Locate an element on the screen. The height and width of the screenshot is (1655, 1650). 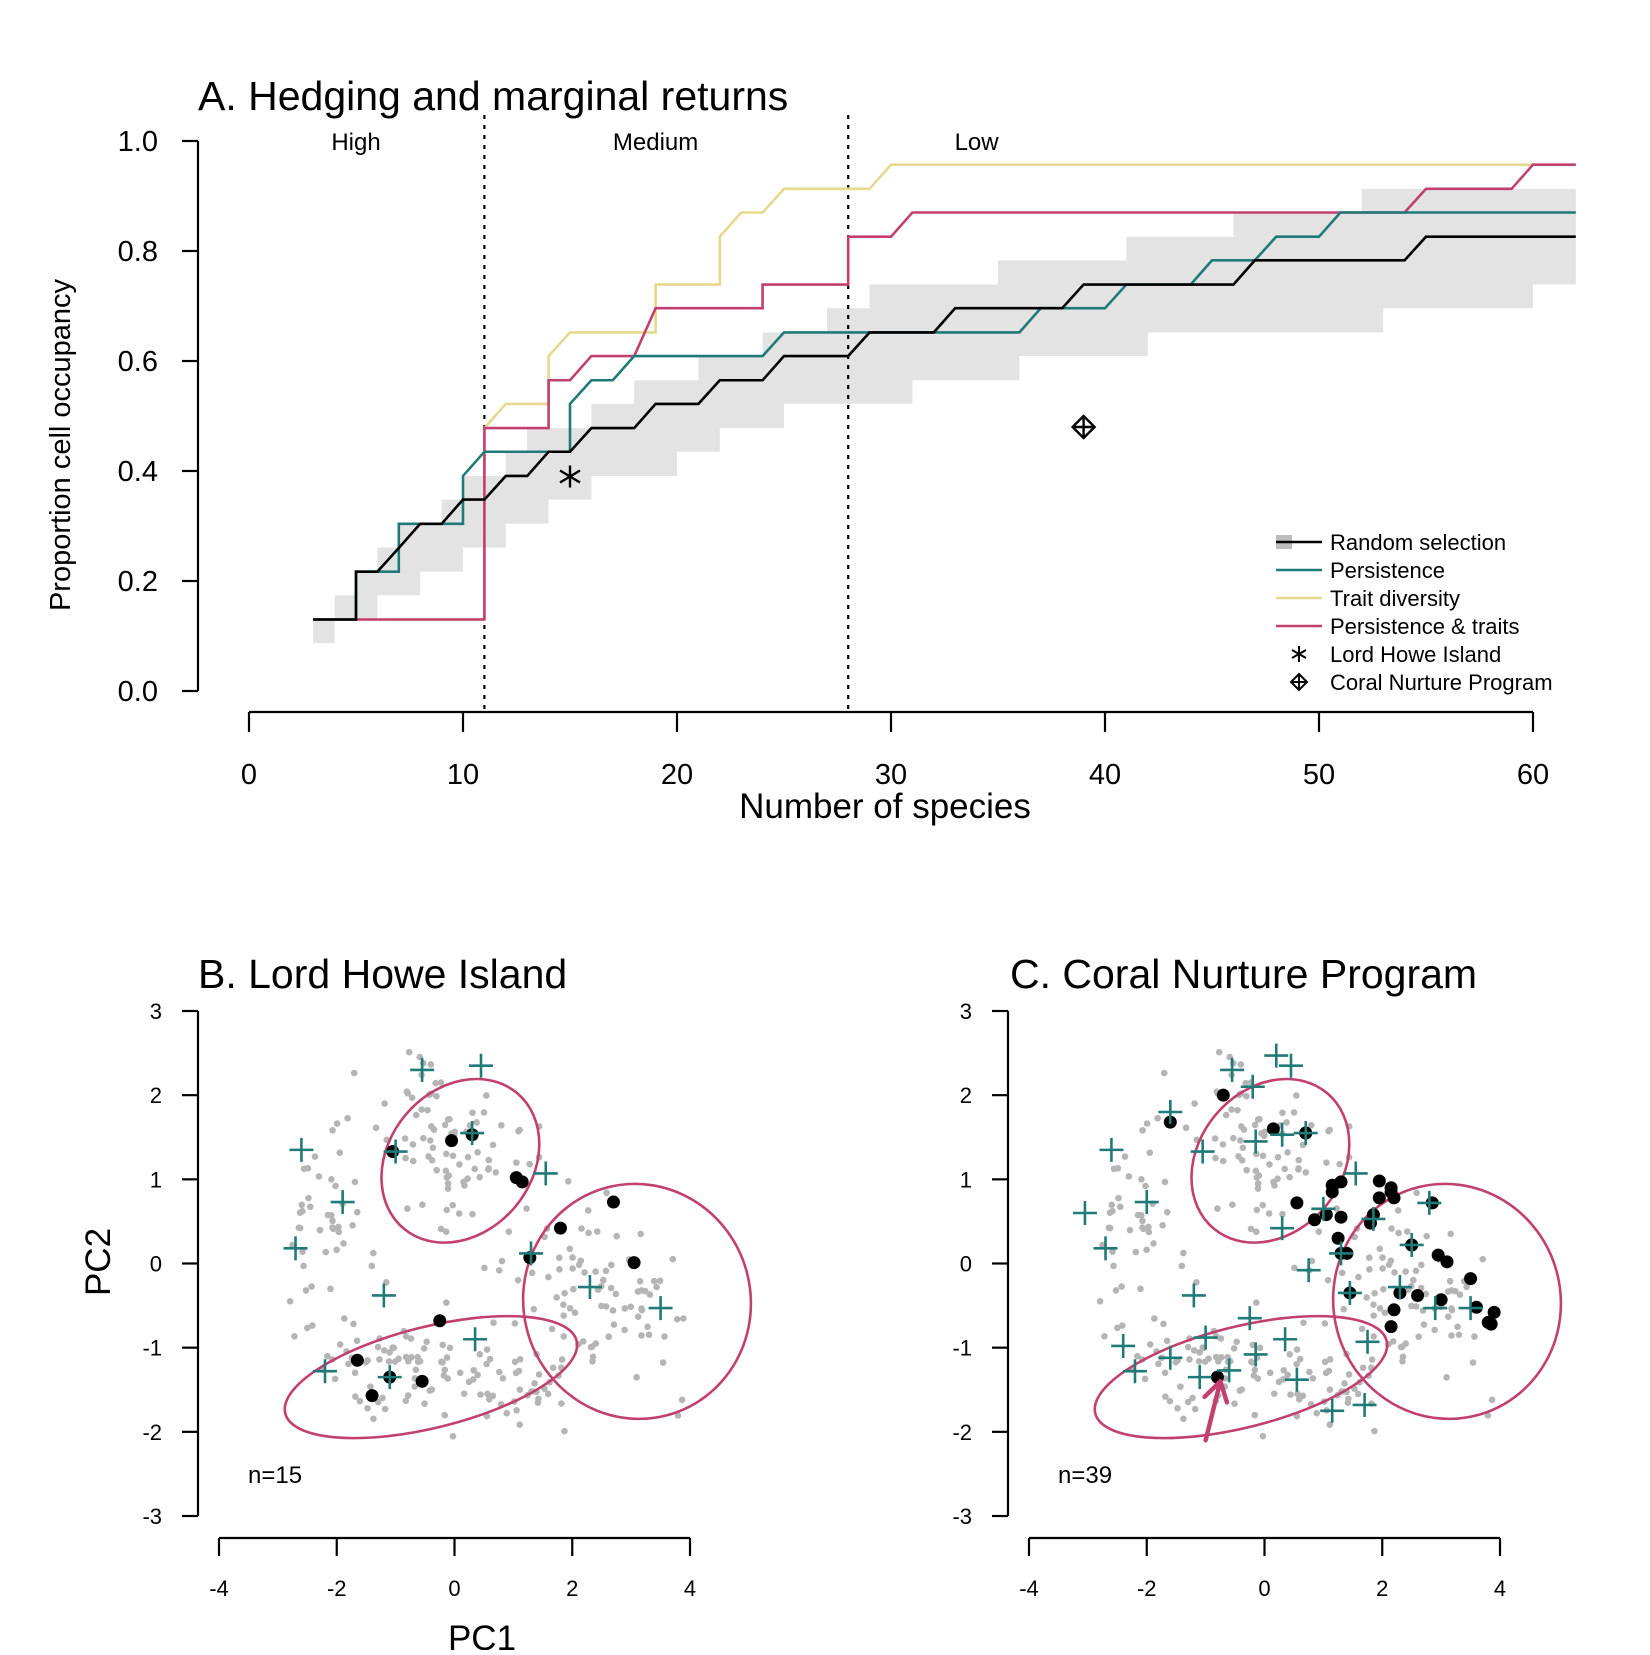
legend-asterisk is located at coordinates (1299, 654).